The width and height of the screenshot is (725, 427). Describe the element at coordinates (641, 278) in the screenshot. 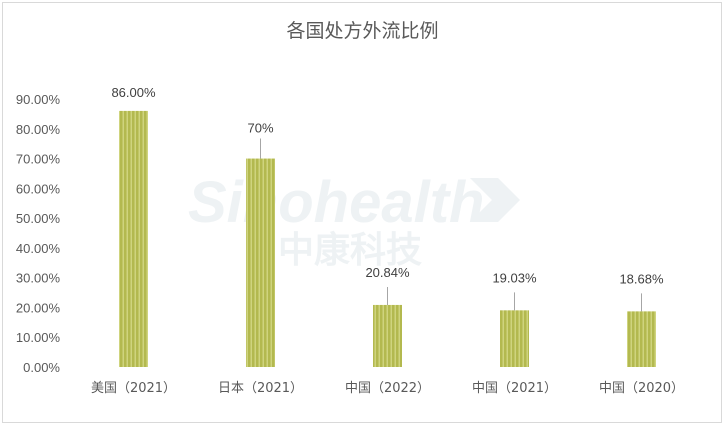

I see `data-label: 18.68%` at that location.